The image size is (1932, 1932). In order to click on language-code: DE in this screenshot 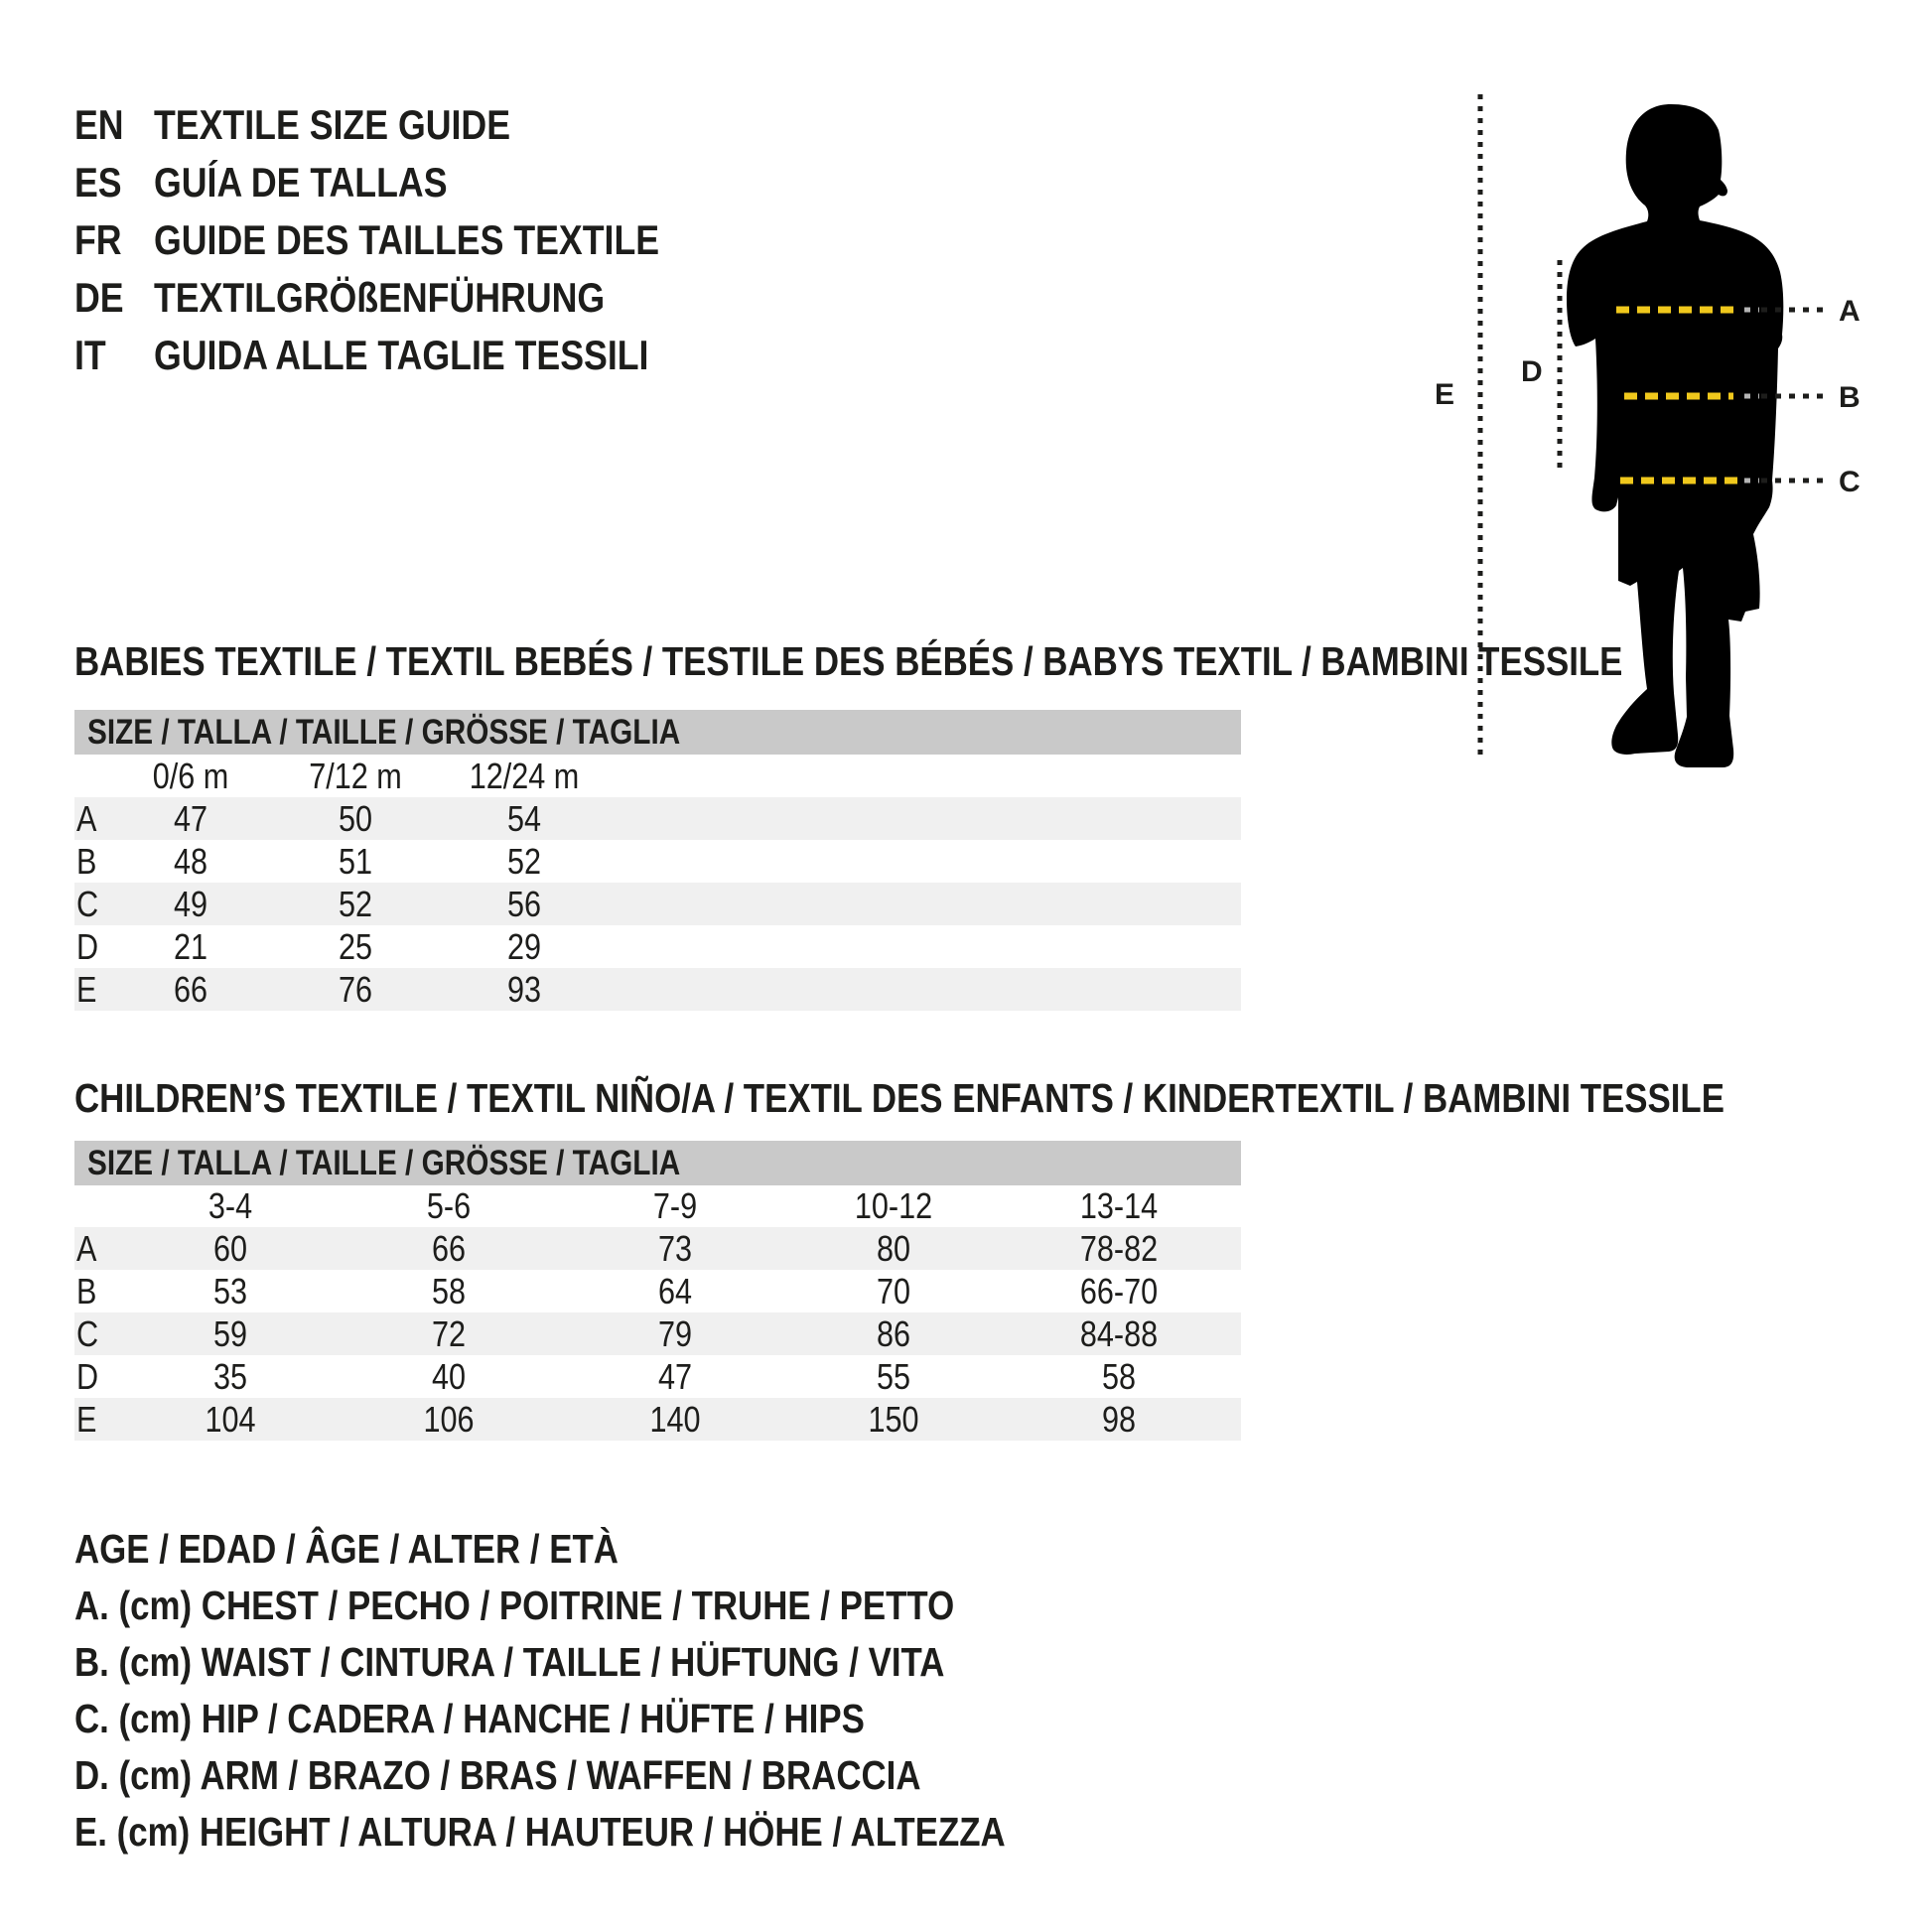, I will do `click(99, 298)`.